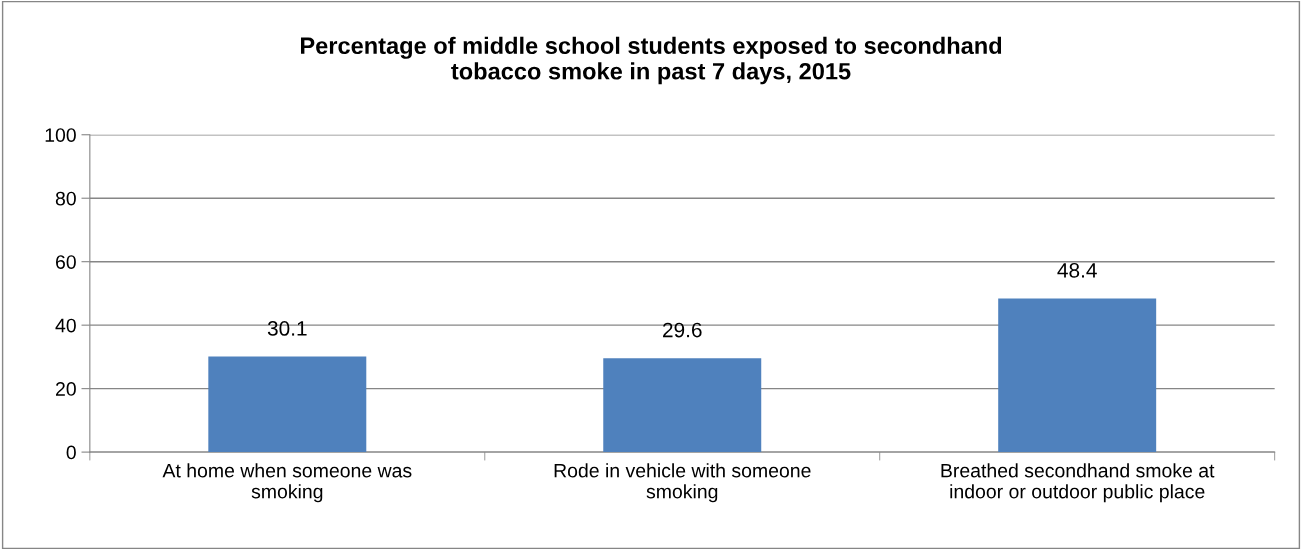 The height and width of the screenshot is (550, 1302). Describe the element at coordinates (1078, 483) in the screenshot. I see `x-tick-label: Breathed secondhand smoke at indoor or outdoor public place` at that location.